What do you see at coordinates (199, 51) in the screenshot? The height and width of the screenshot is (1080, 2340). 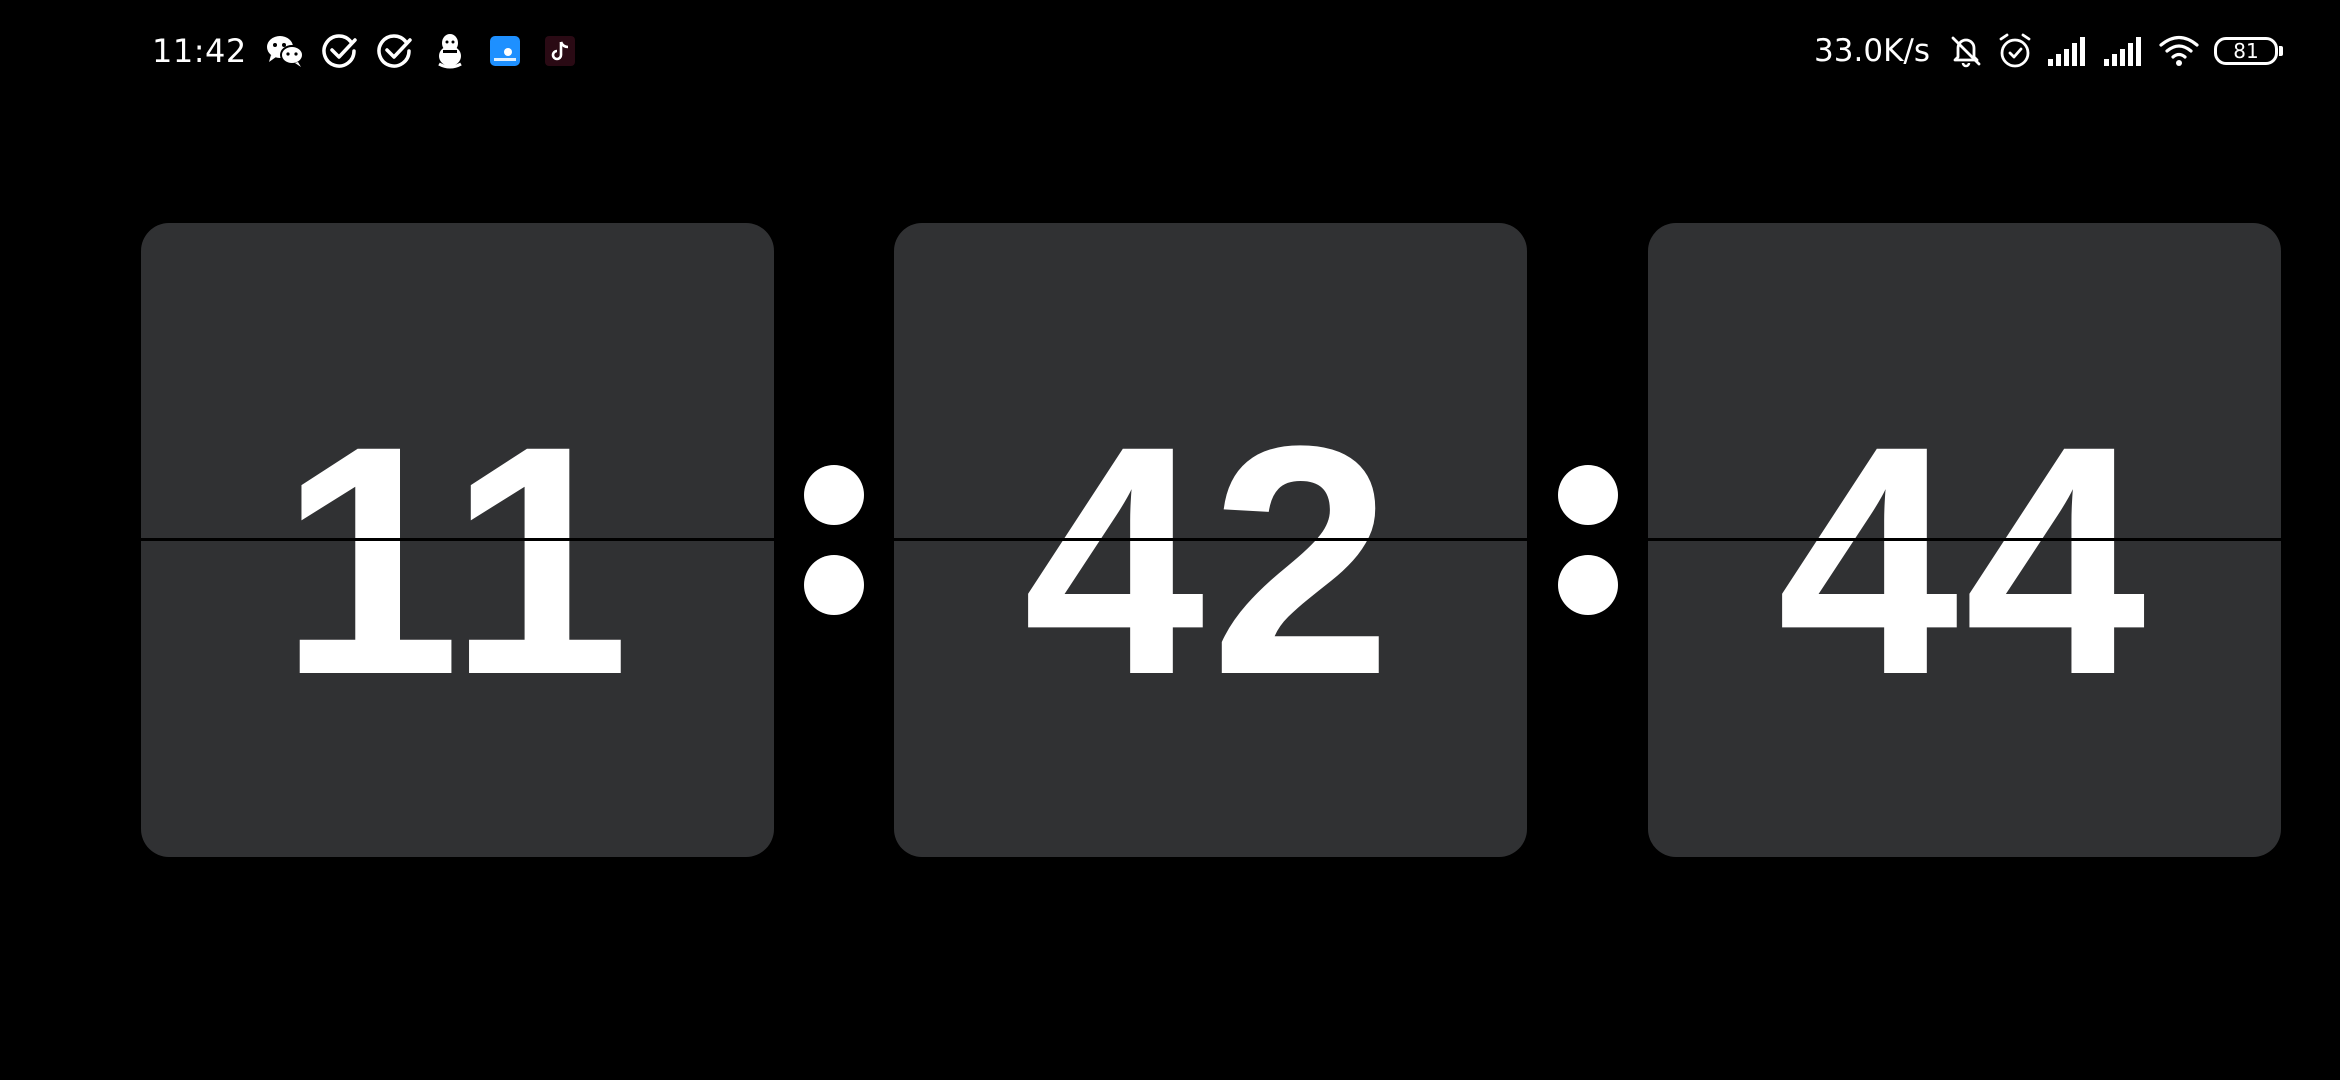 I see `status-time: 11:42` at bounding box center [199, 51].